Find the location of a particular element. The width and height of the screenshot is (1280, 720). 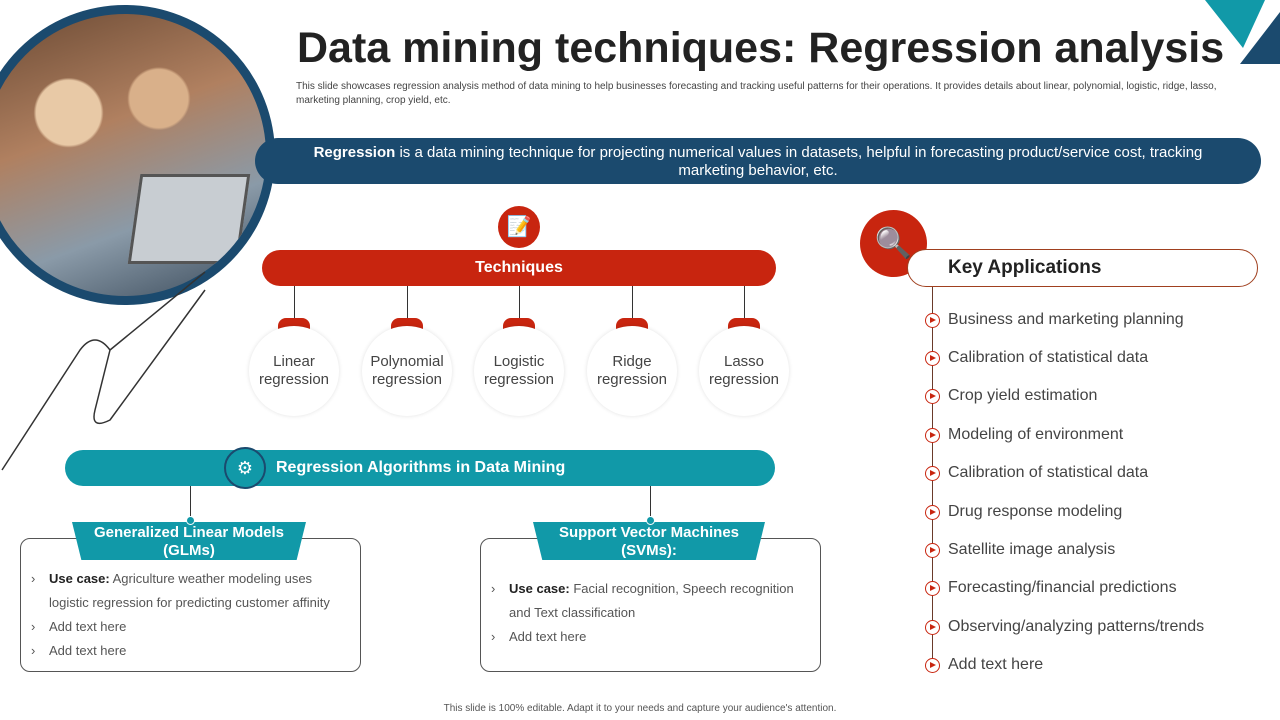

application-label: Modeling of environment is located at coordinates (1036, 434).